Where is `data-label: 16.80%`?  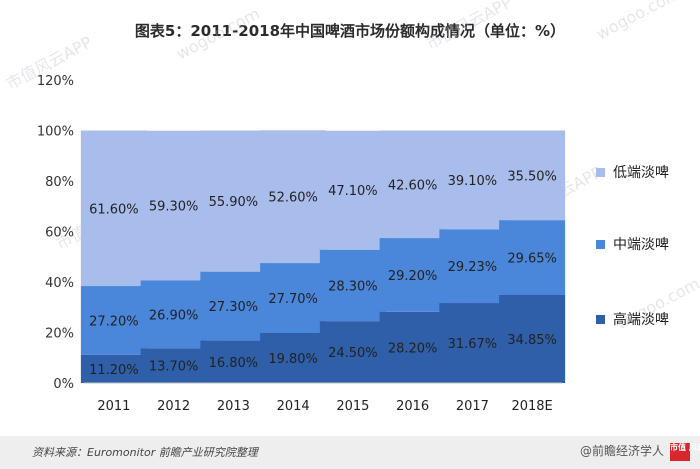 data-label: 16.80% is located at coordinates (234, 363).